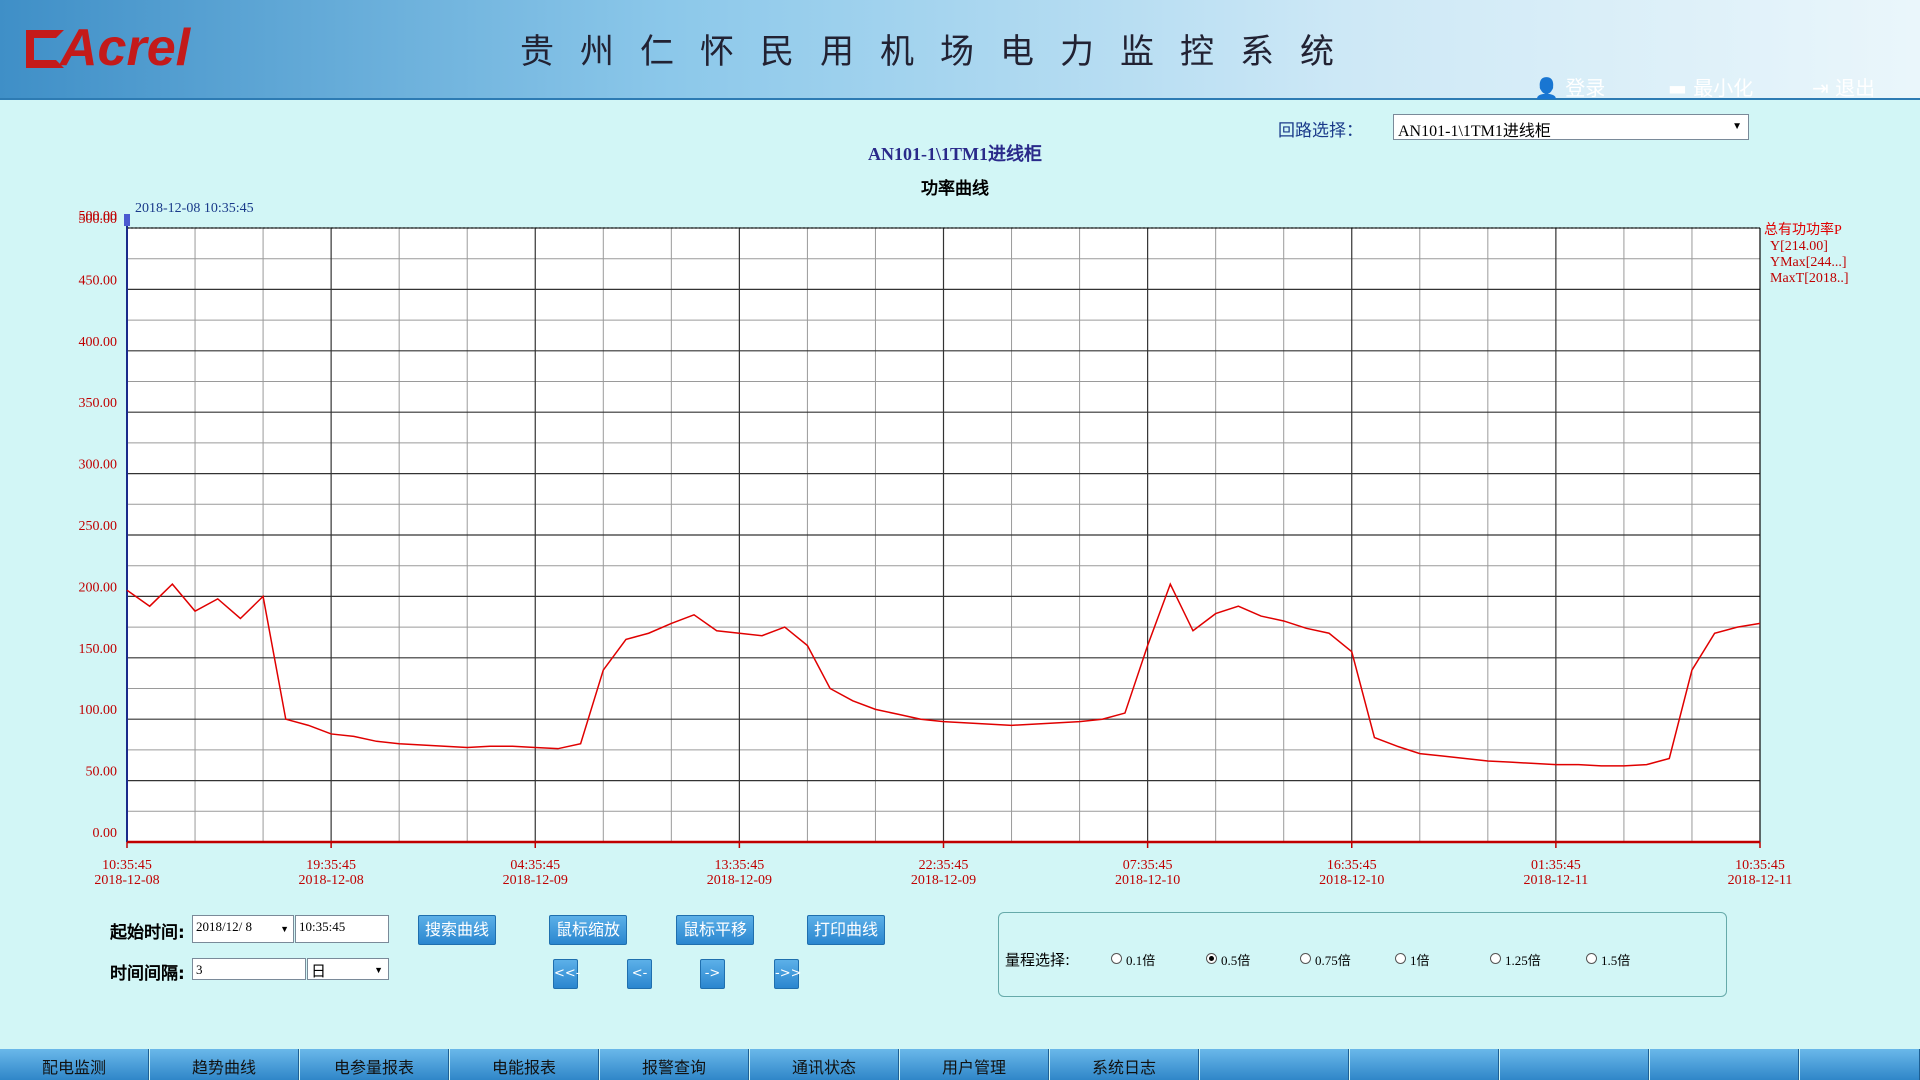 Image resolution: width=1920 pixels, height=1080 pixels. Describe the element at coordinates (1556, 873) in the screenshot. I see `x-tick-label: 01:35:45 2018-12-11` at that location.